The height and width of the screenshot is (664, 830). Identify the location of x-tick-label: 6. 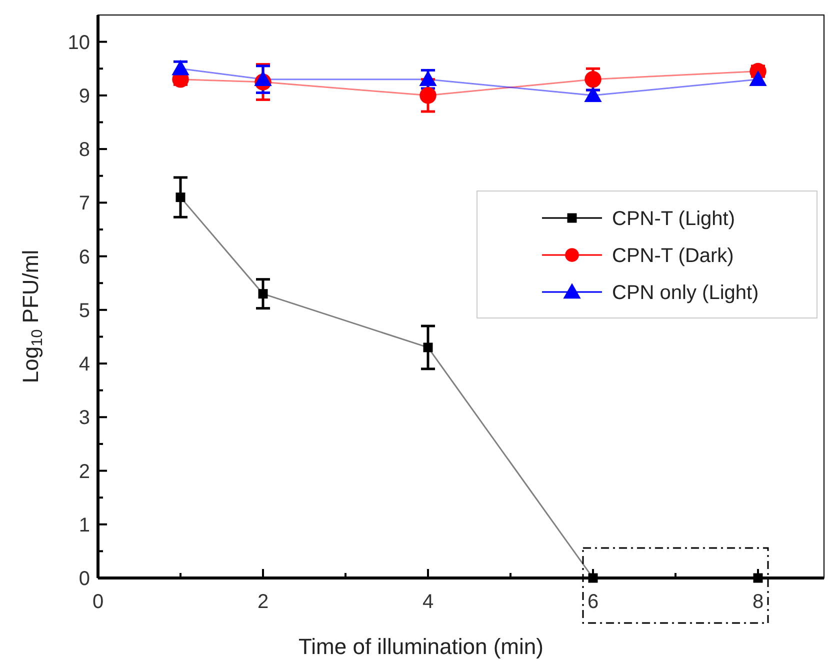
(593, 602).